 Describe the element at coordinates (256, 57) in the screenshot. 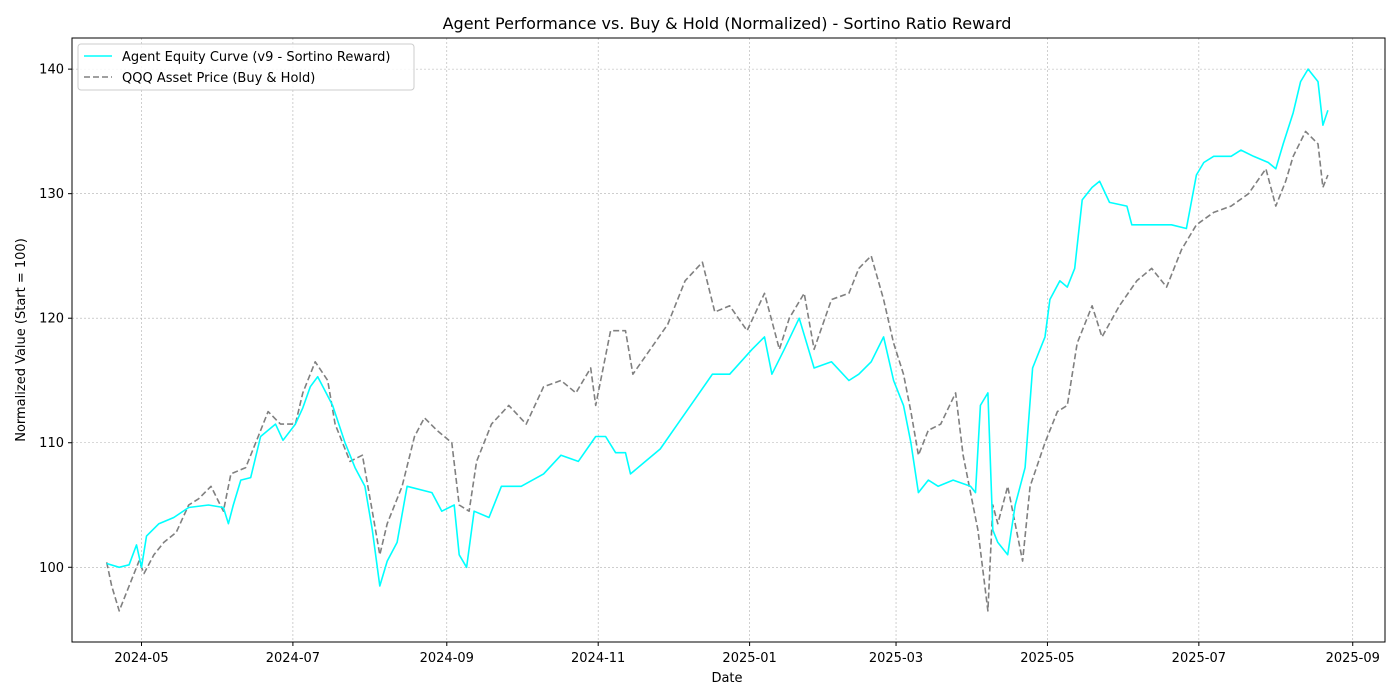

I see `legend-label-agent-equity: Agent Equity Curve (v9 - Sortino Reward)` at that location.